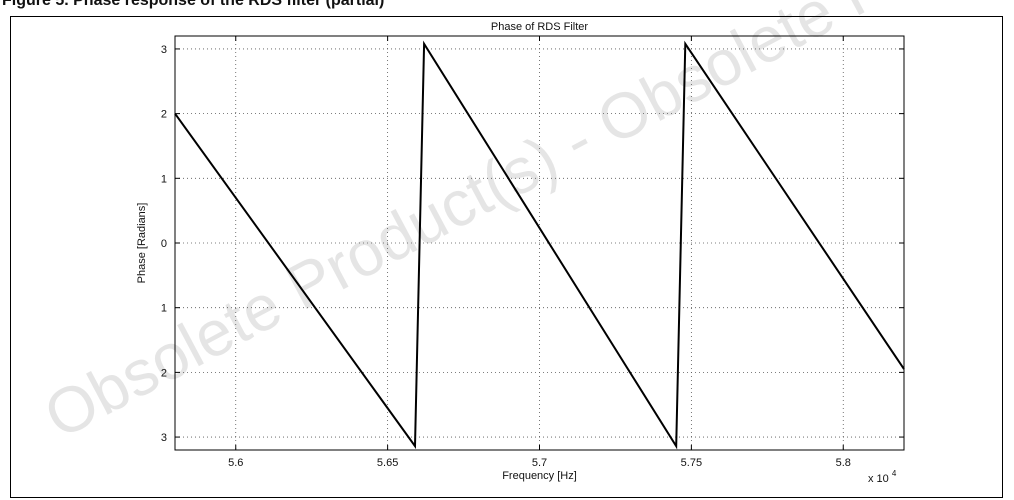 This screenshot has height=500, width=1014. I want to click on x-axis-multiplier: x 10 4, so click(882, 477).